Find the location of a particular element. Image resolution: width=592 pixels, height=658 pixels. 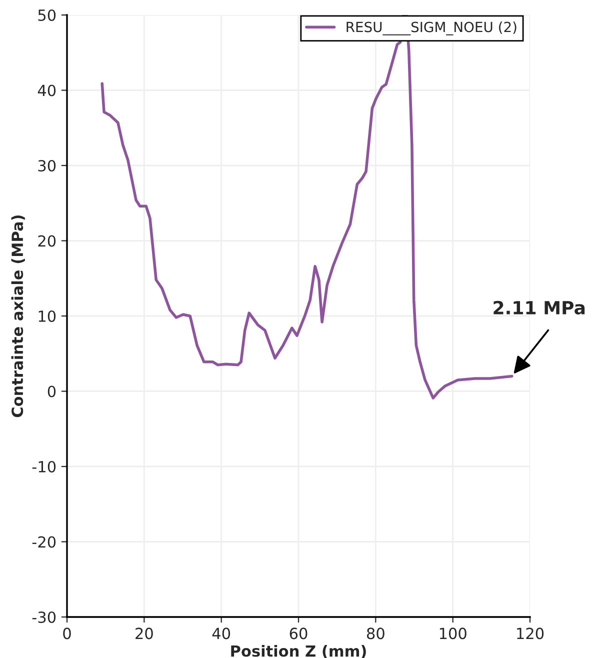

y-tick-label: 40 is located at coordinates (47, 90).